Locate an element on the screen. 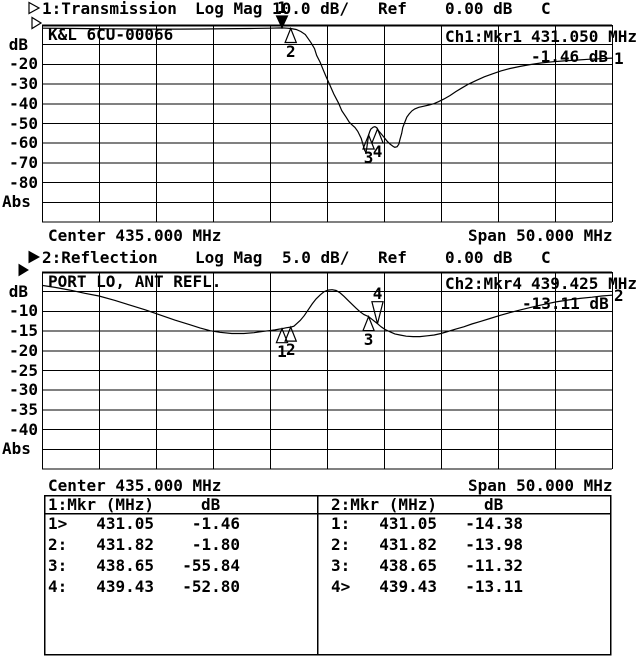 This screenshot has width=640, height=659. table2-row4-db: -13.11 is located at coordinates (494, 586).